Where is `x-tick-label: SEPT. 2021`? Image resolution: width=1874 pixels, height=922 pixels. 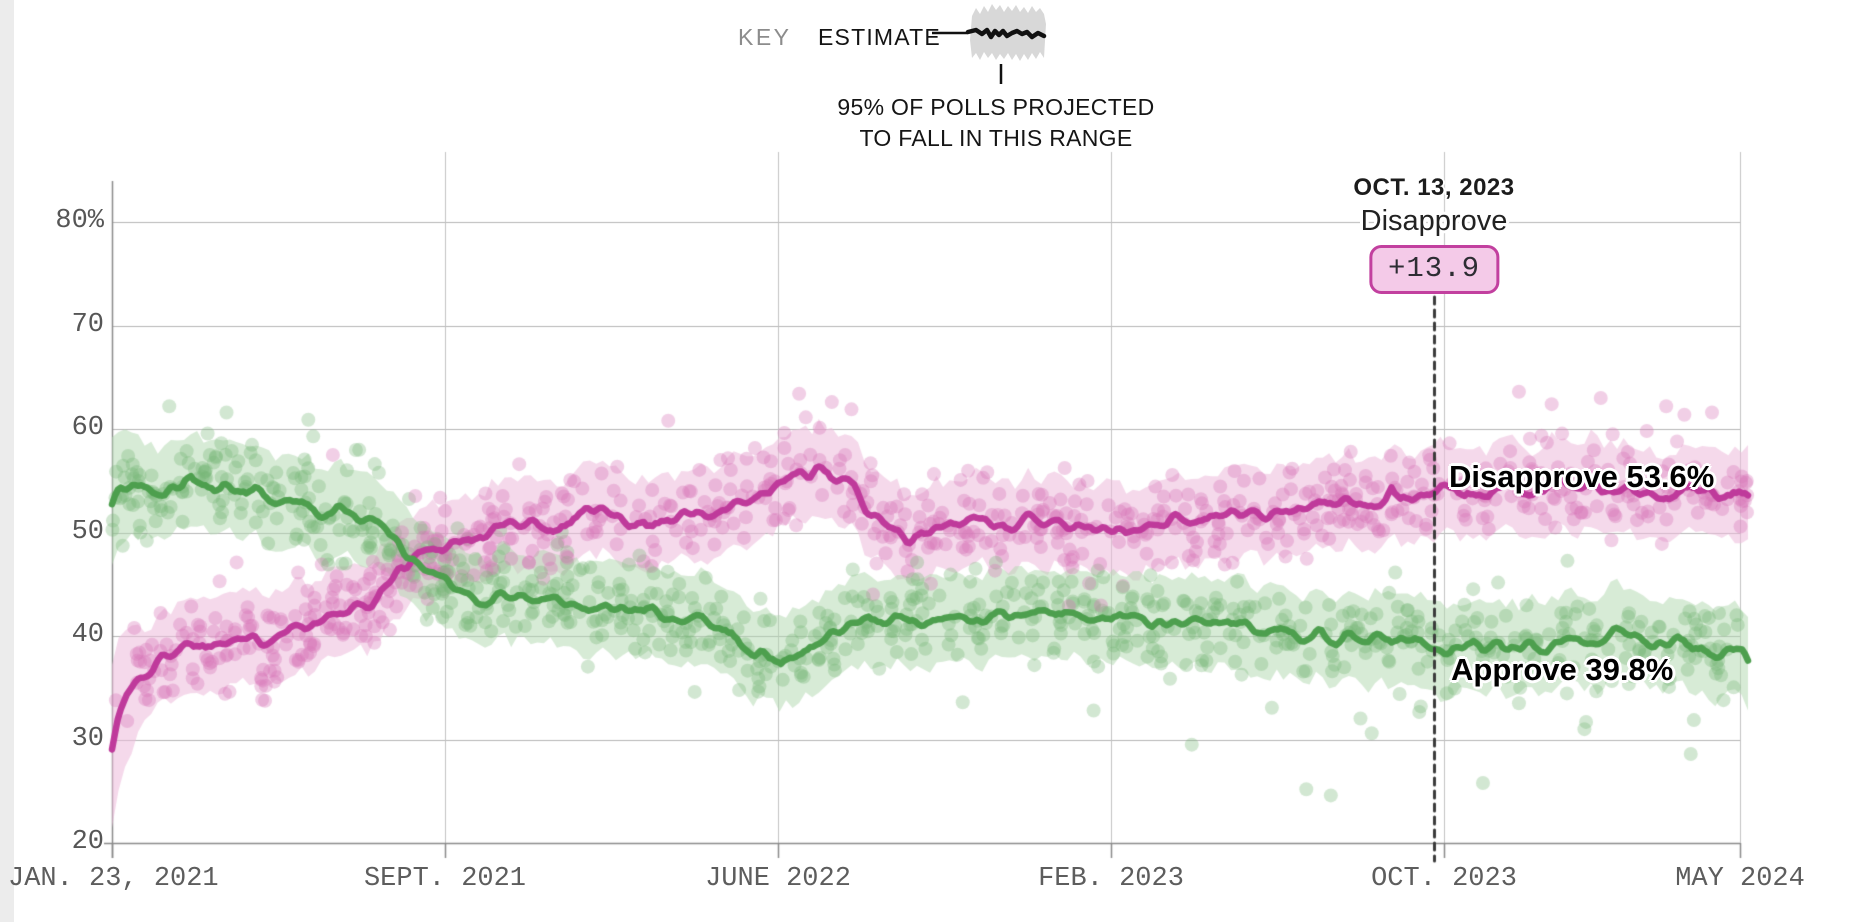 x-tick-label: SEPT. 2021 is located at coordinates (445, 879).